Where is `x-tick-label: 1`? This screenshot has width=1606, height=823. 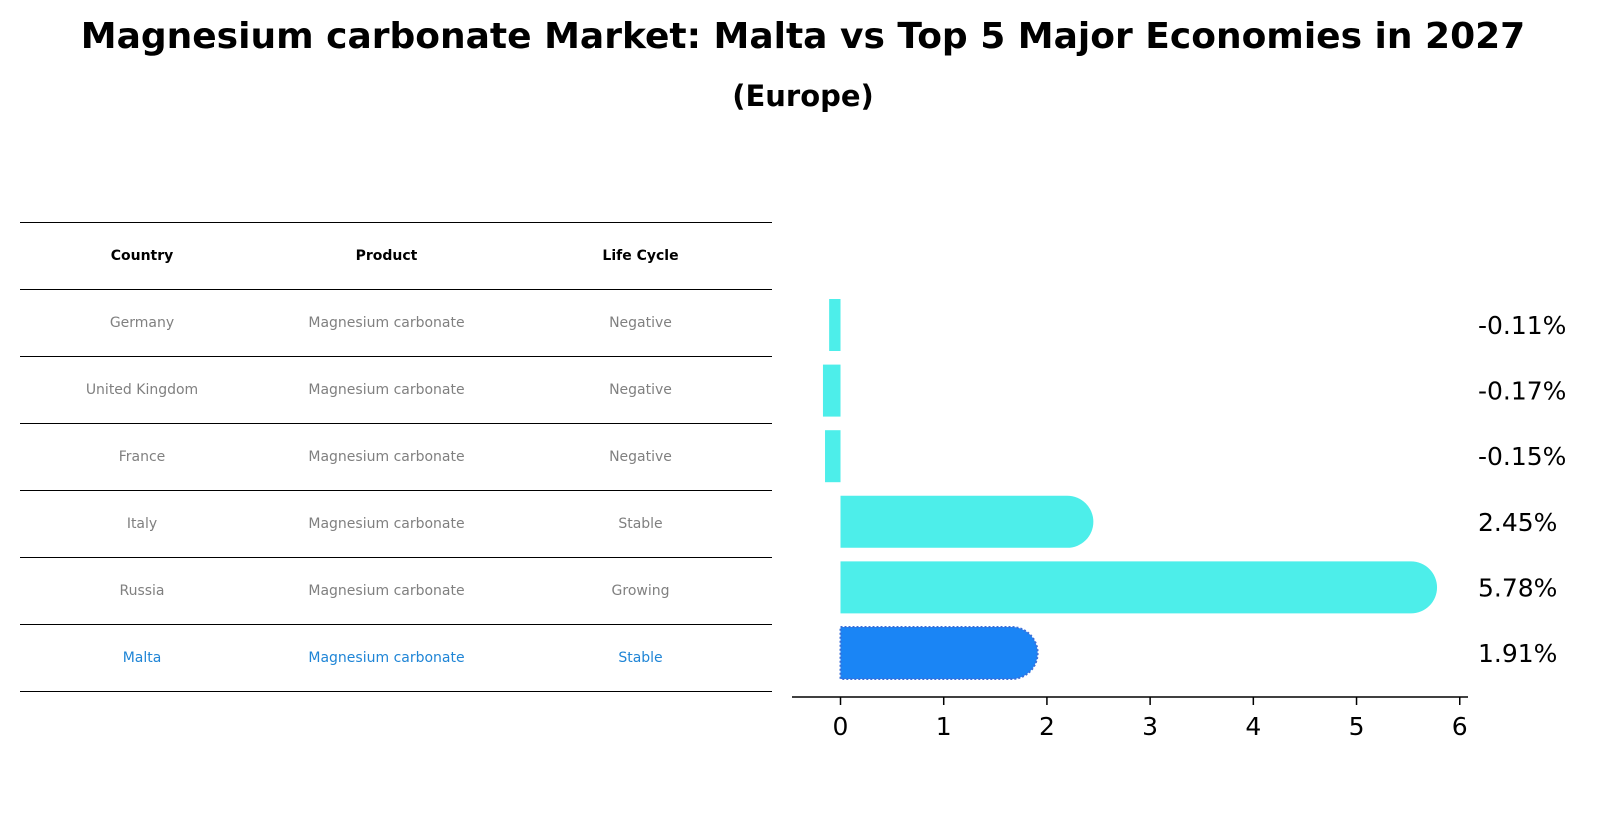
x-tick-label: 1 is located at coordinates (944, 726).